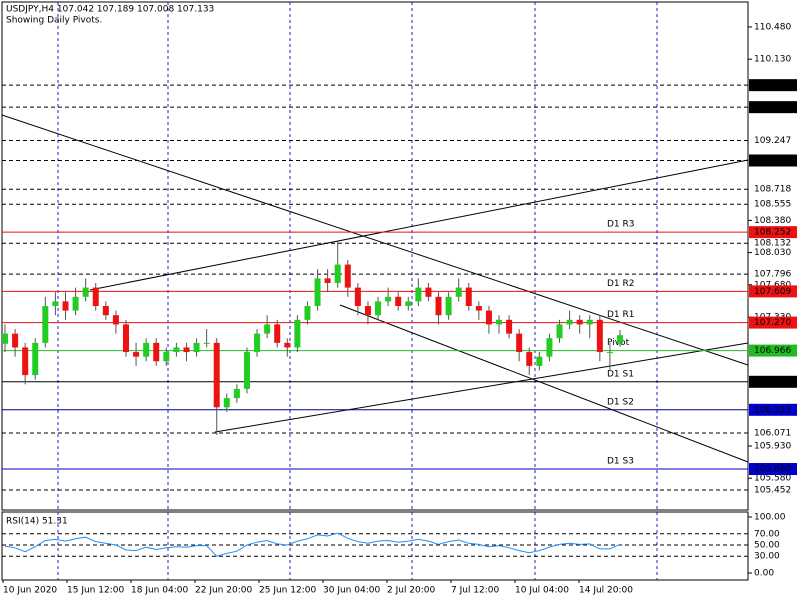 The width and height of the screenshot is (800, 600). Describe the element at coordinates (772, 86) in the screenshot. I see `level-label: 109.848` at that location.